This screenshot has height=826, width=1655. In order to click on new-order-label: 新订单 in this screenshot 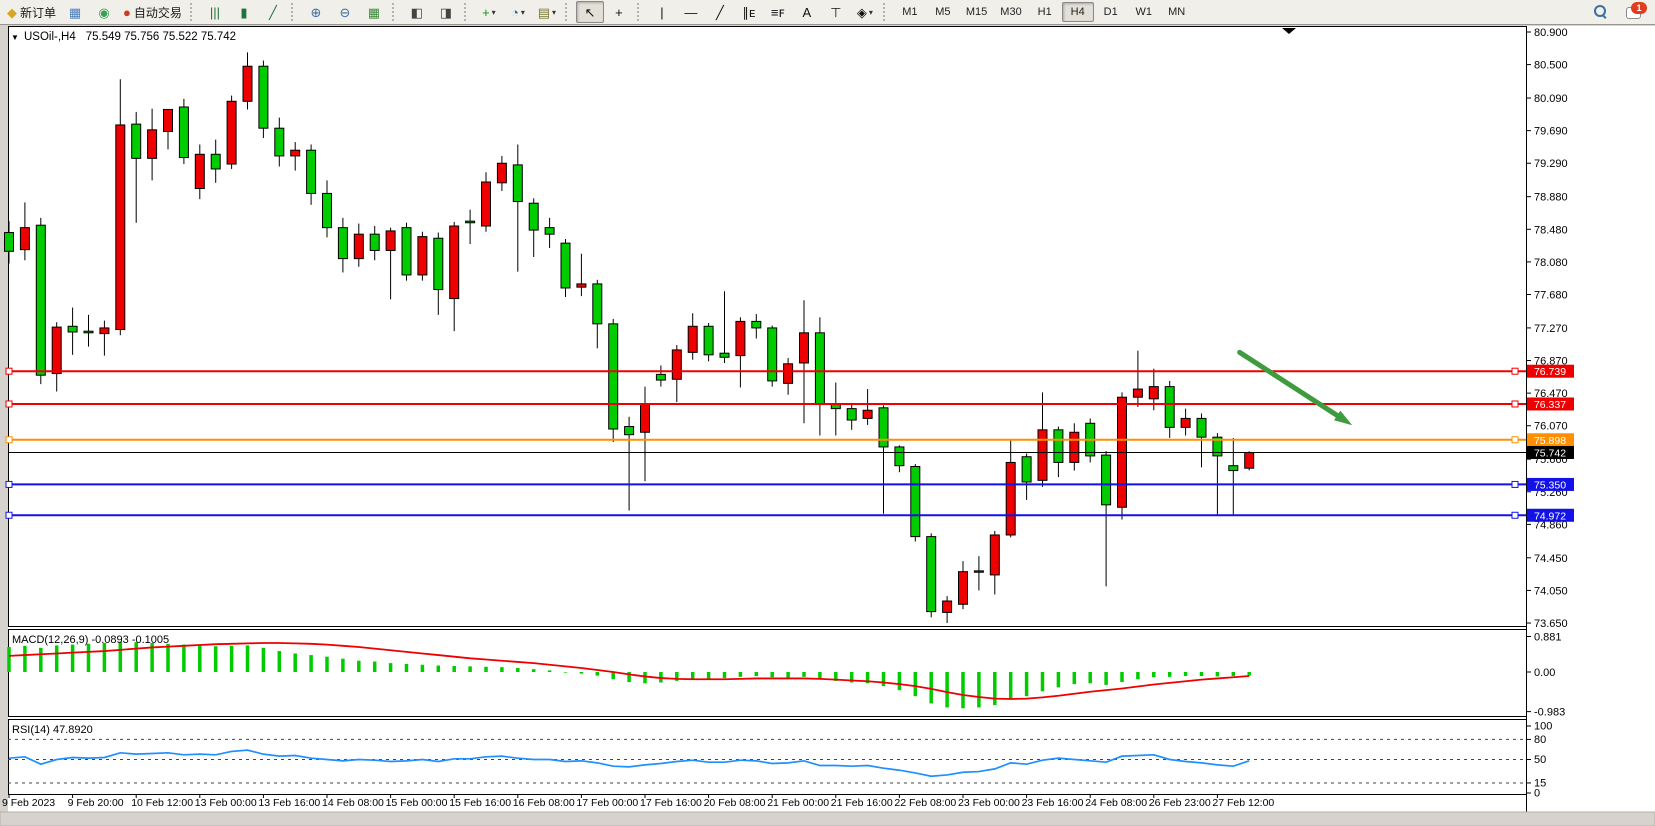, I will do `click(38, 12)`.